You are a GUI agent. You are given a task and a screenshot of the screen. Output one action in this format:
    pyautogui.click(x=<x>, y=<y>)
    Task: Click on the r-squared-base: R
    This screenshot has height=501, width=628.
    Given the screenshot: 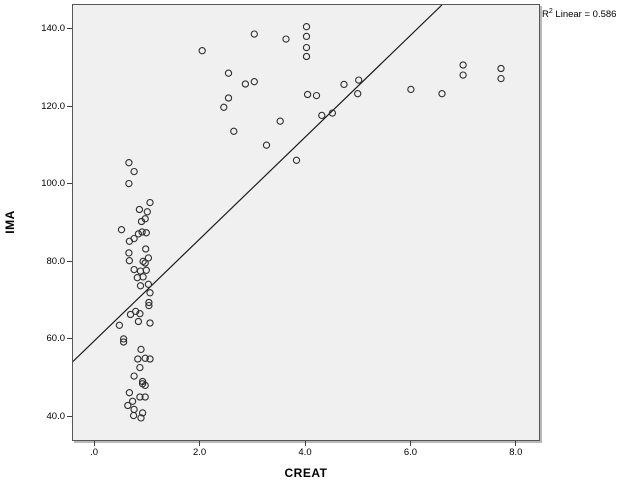 What is the action you would take?
    pyautogui.click(x=545, y=14)
    